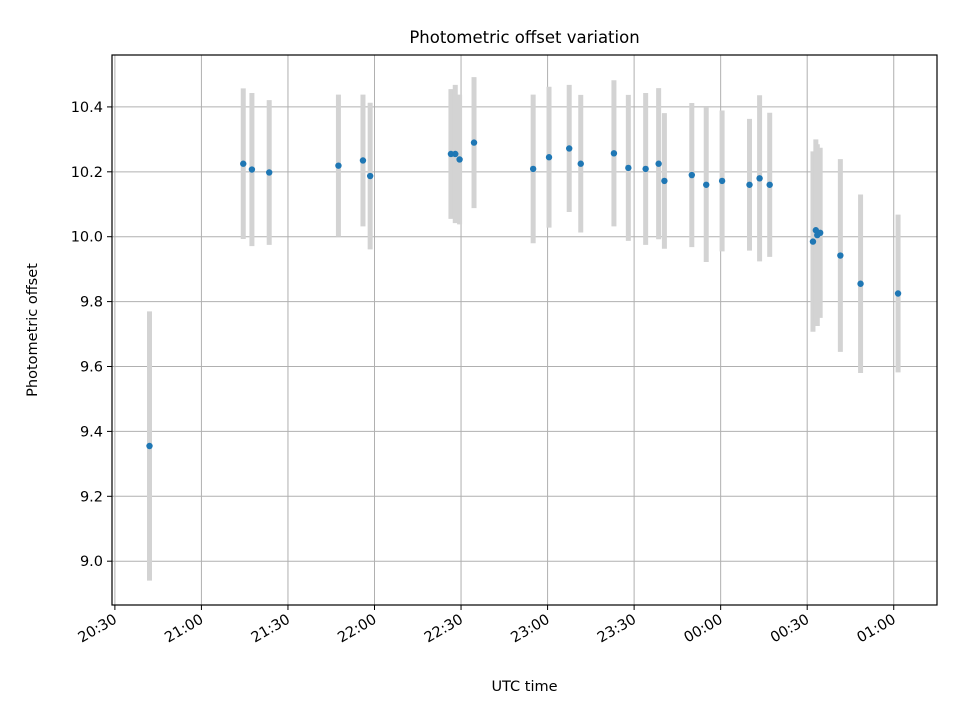 The height and width of the screenshot is (720, 960). Describe the element at coordinates (524, 687) in the screenshot. I see `x-axis-label: UTC time` at that location.